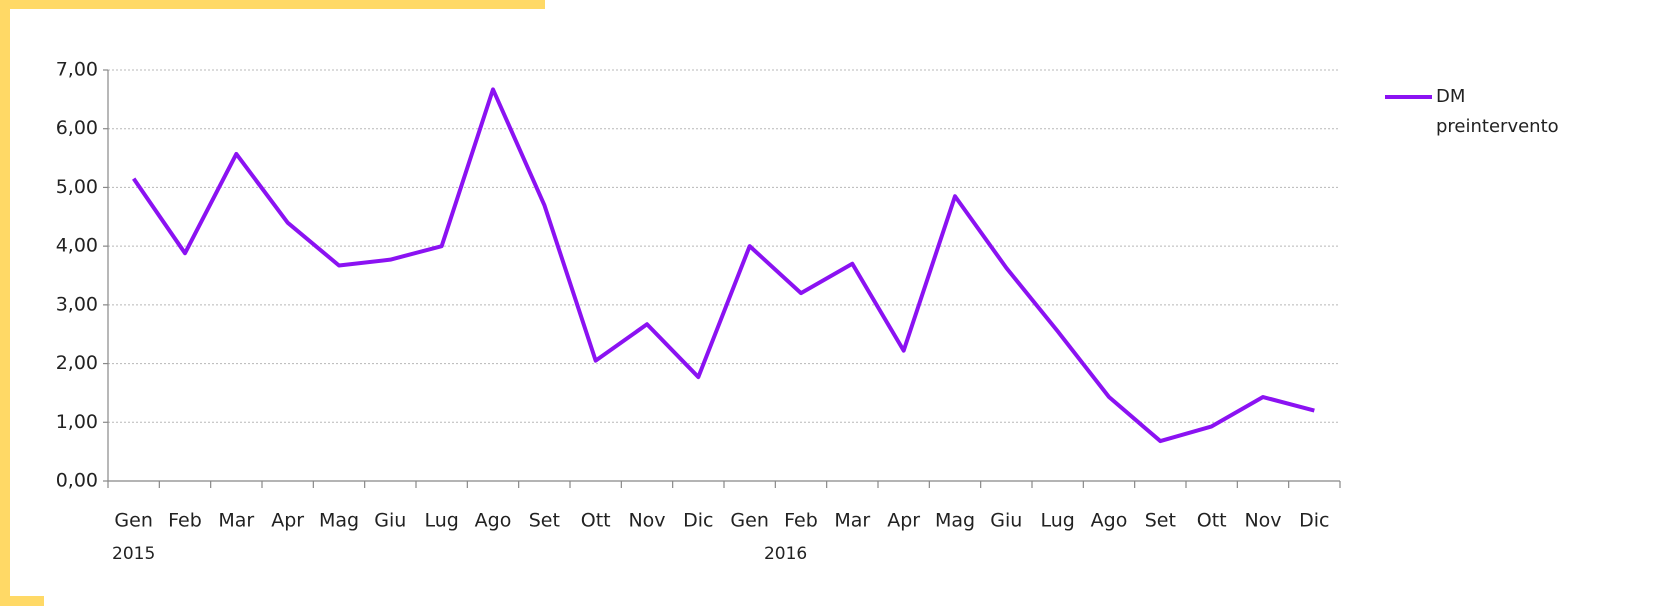  Describe the element at coordinates (77, 481) in the screenshot. I see `y-tick-label: 0,00` at that location.